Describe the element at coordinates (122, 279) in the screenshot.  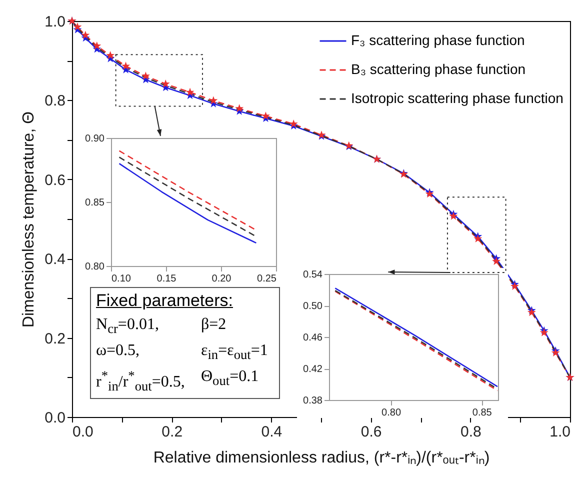
I see `x-tick-label: 0.10` at that location.